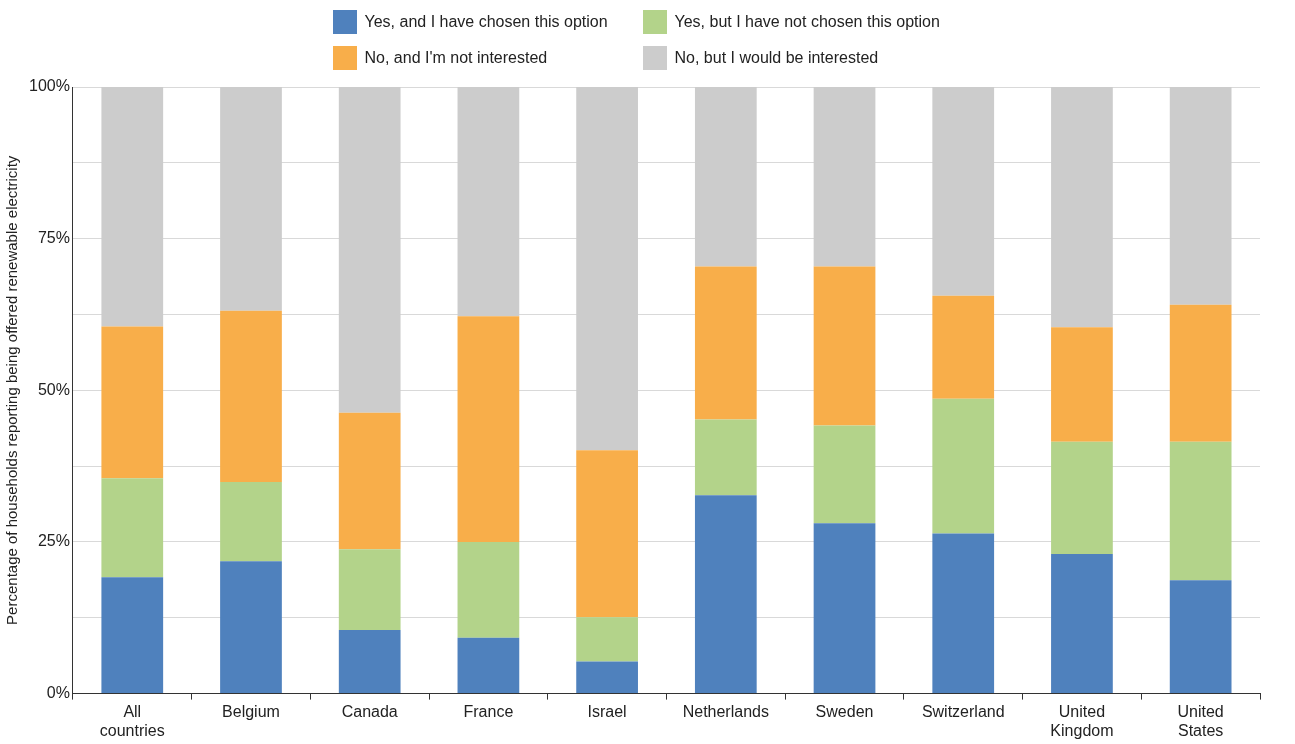  Describe the element at coordinates (53, 238) in the screenshot. I see `y-tick-label: 75%` at that location.